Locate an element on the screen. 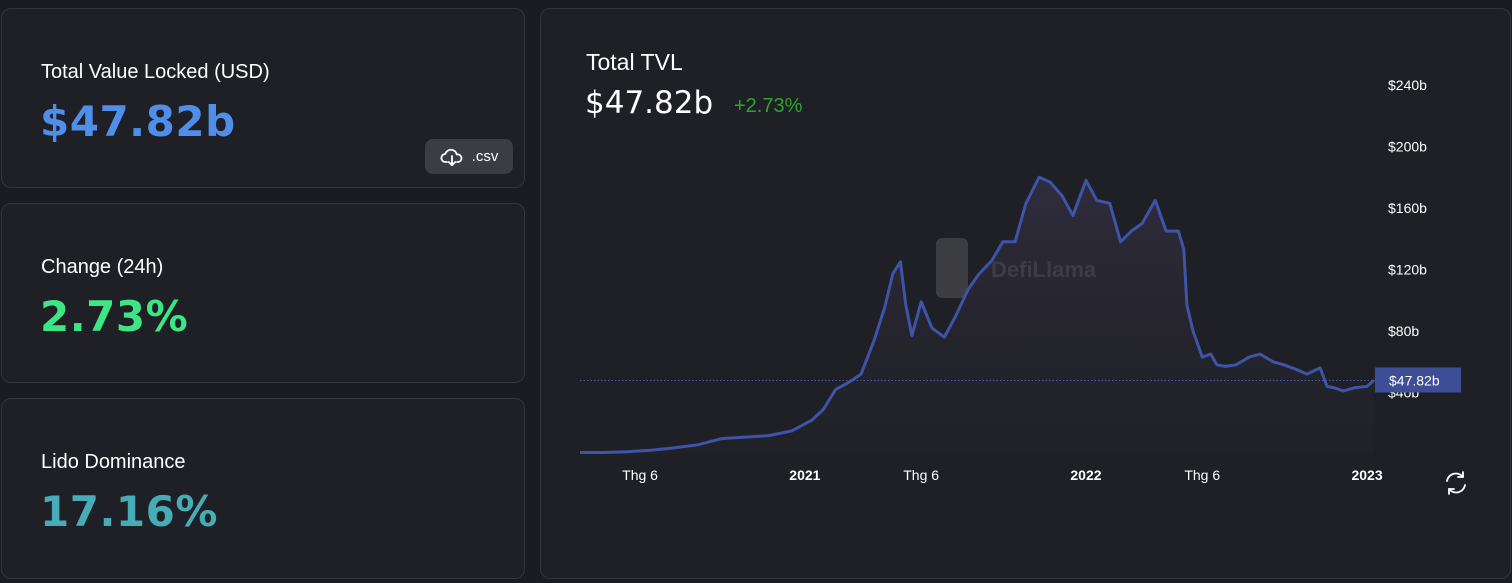  y-tick-label: $160b is located at coordinates (1407, 208).